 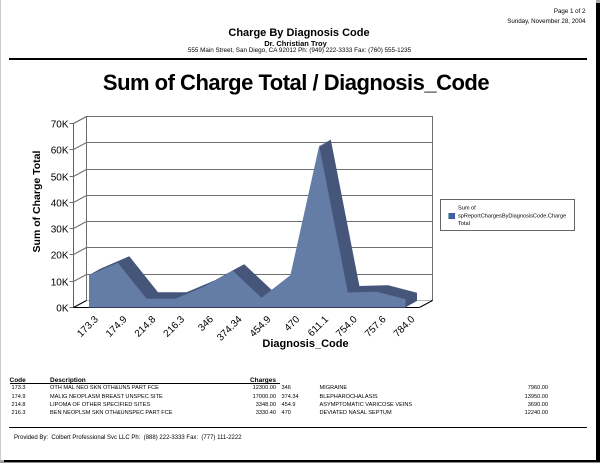 What do you see at coordinates (230, 329) in the screenshot?
I see `svg-text: 374.34` at bounding box center [230, 329].